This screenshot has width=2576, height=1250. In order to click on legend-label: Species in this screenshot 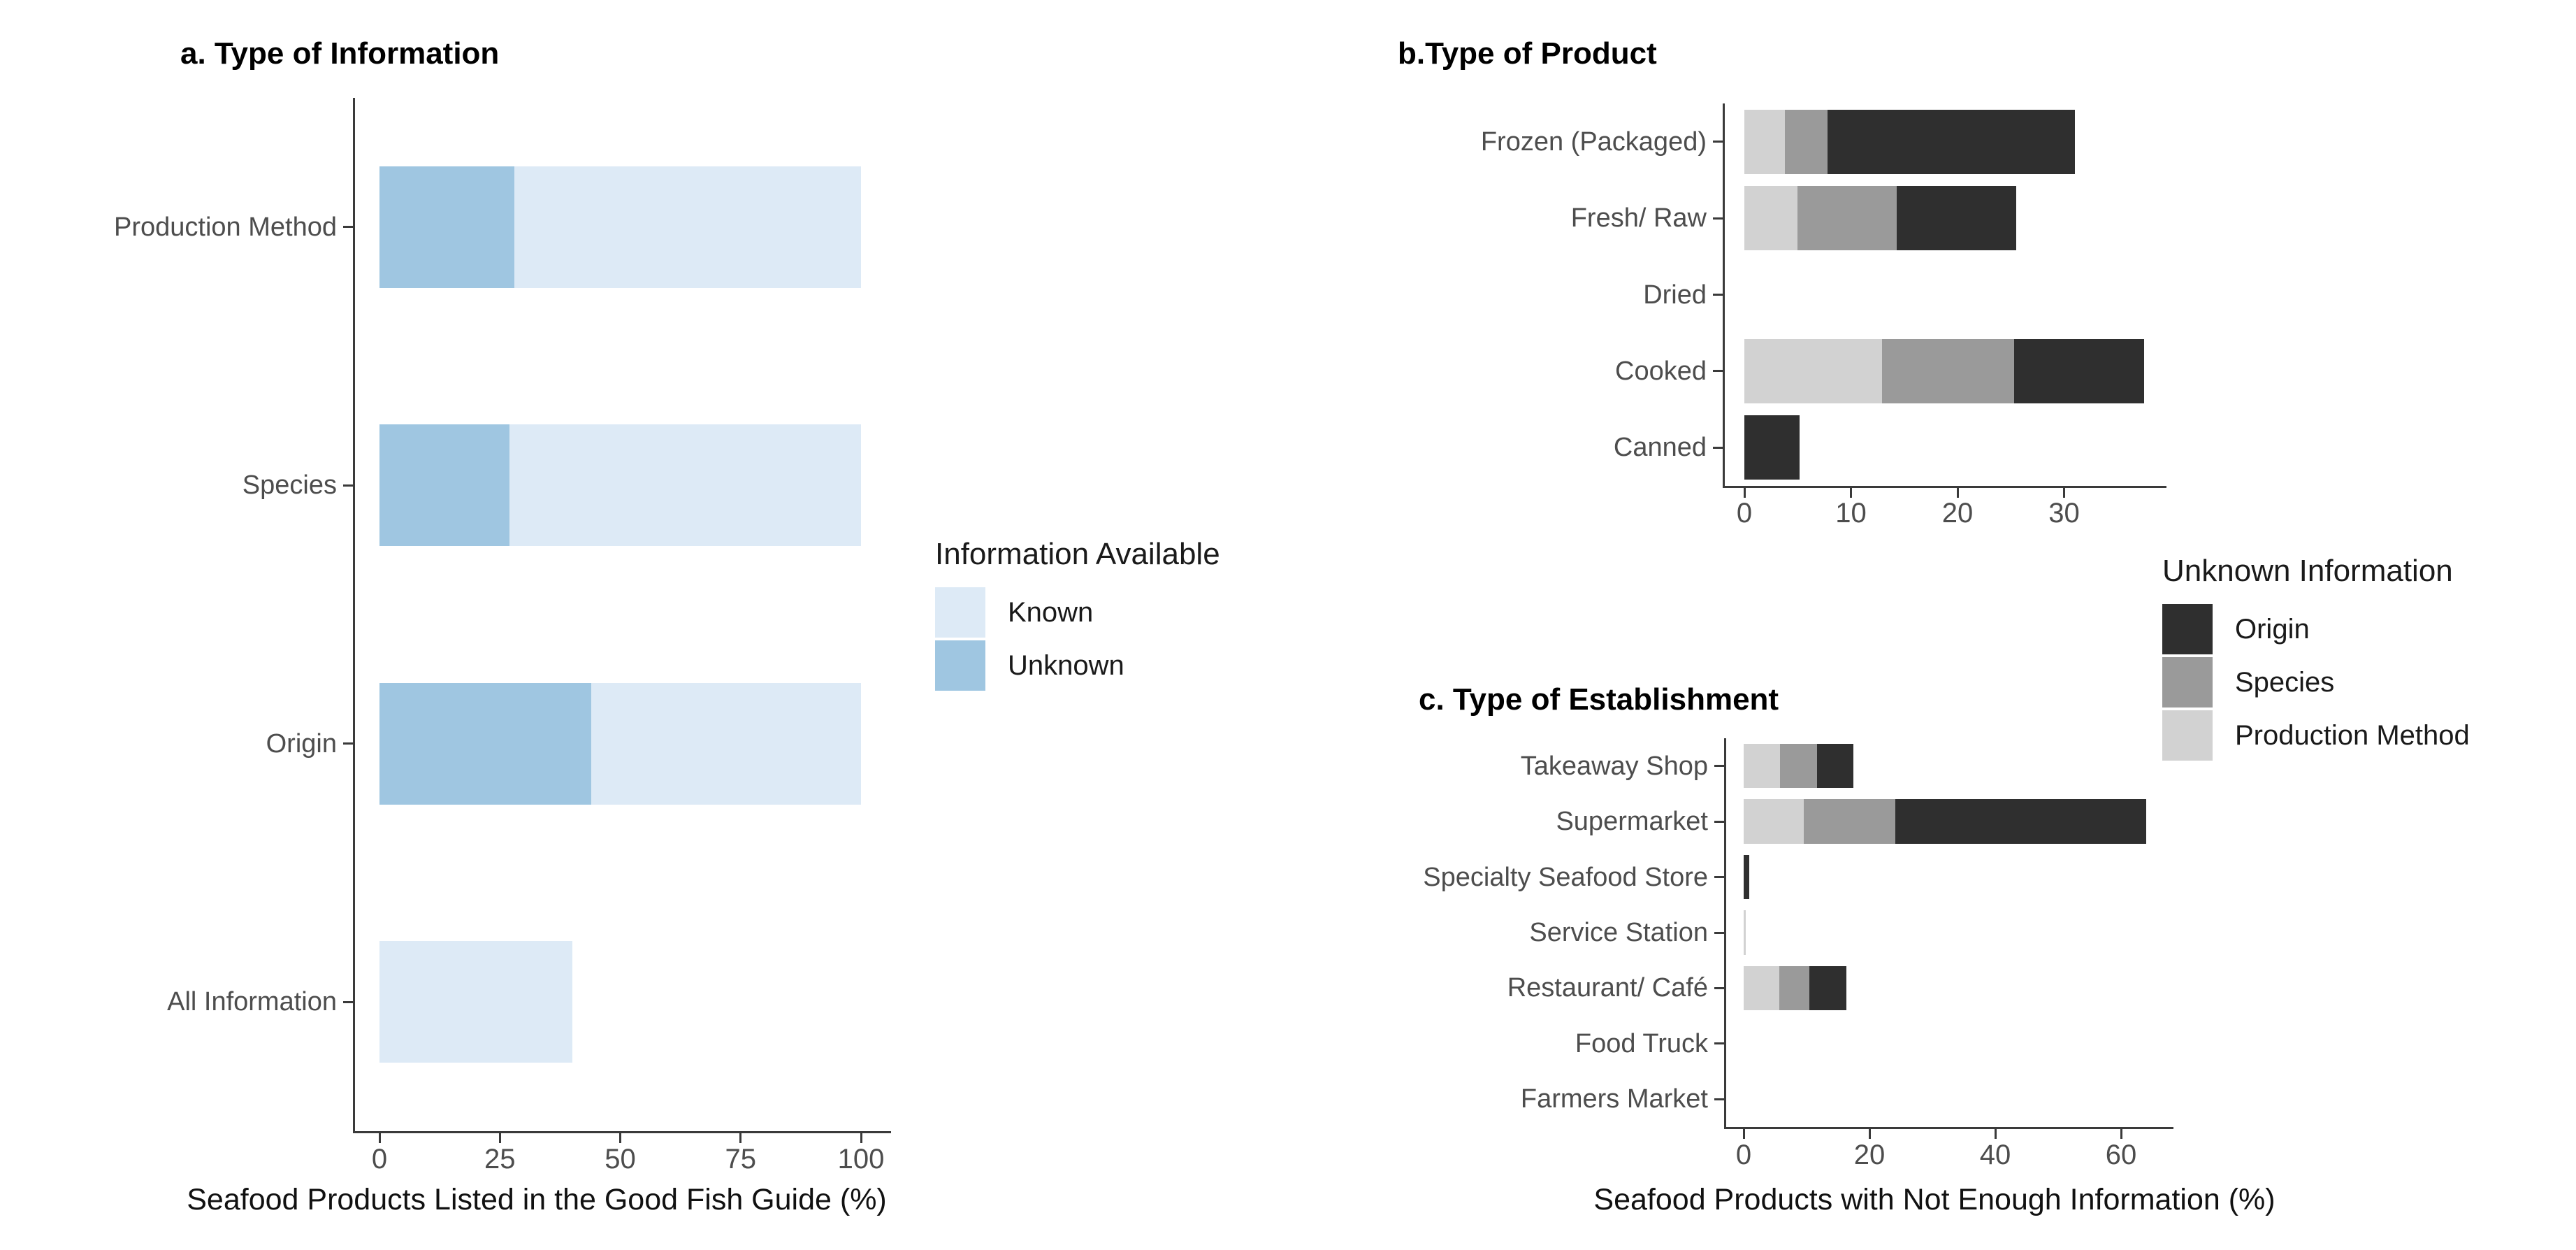, I will do `click(2285, 682)`.